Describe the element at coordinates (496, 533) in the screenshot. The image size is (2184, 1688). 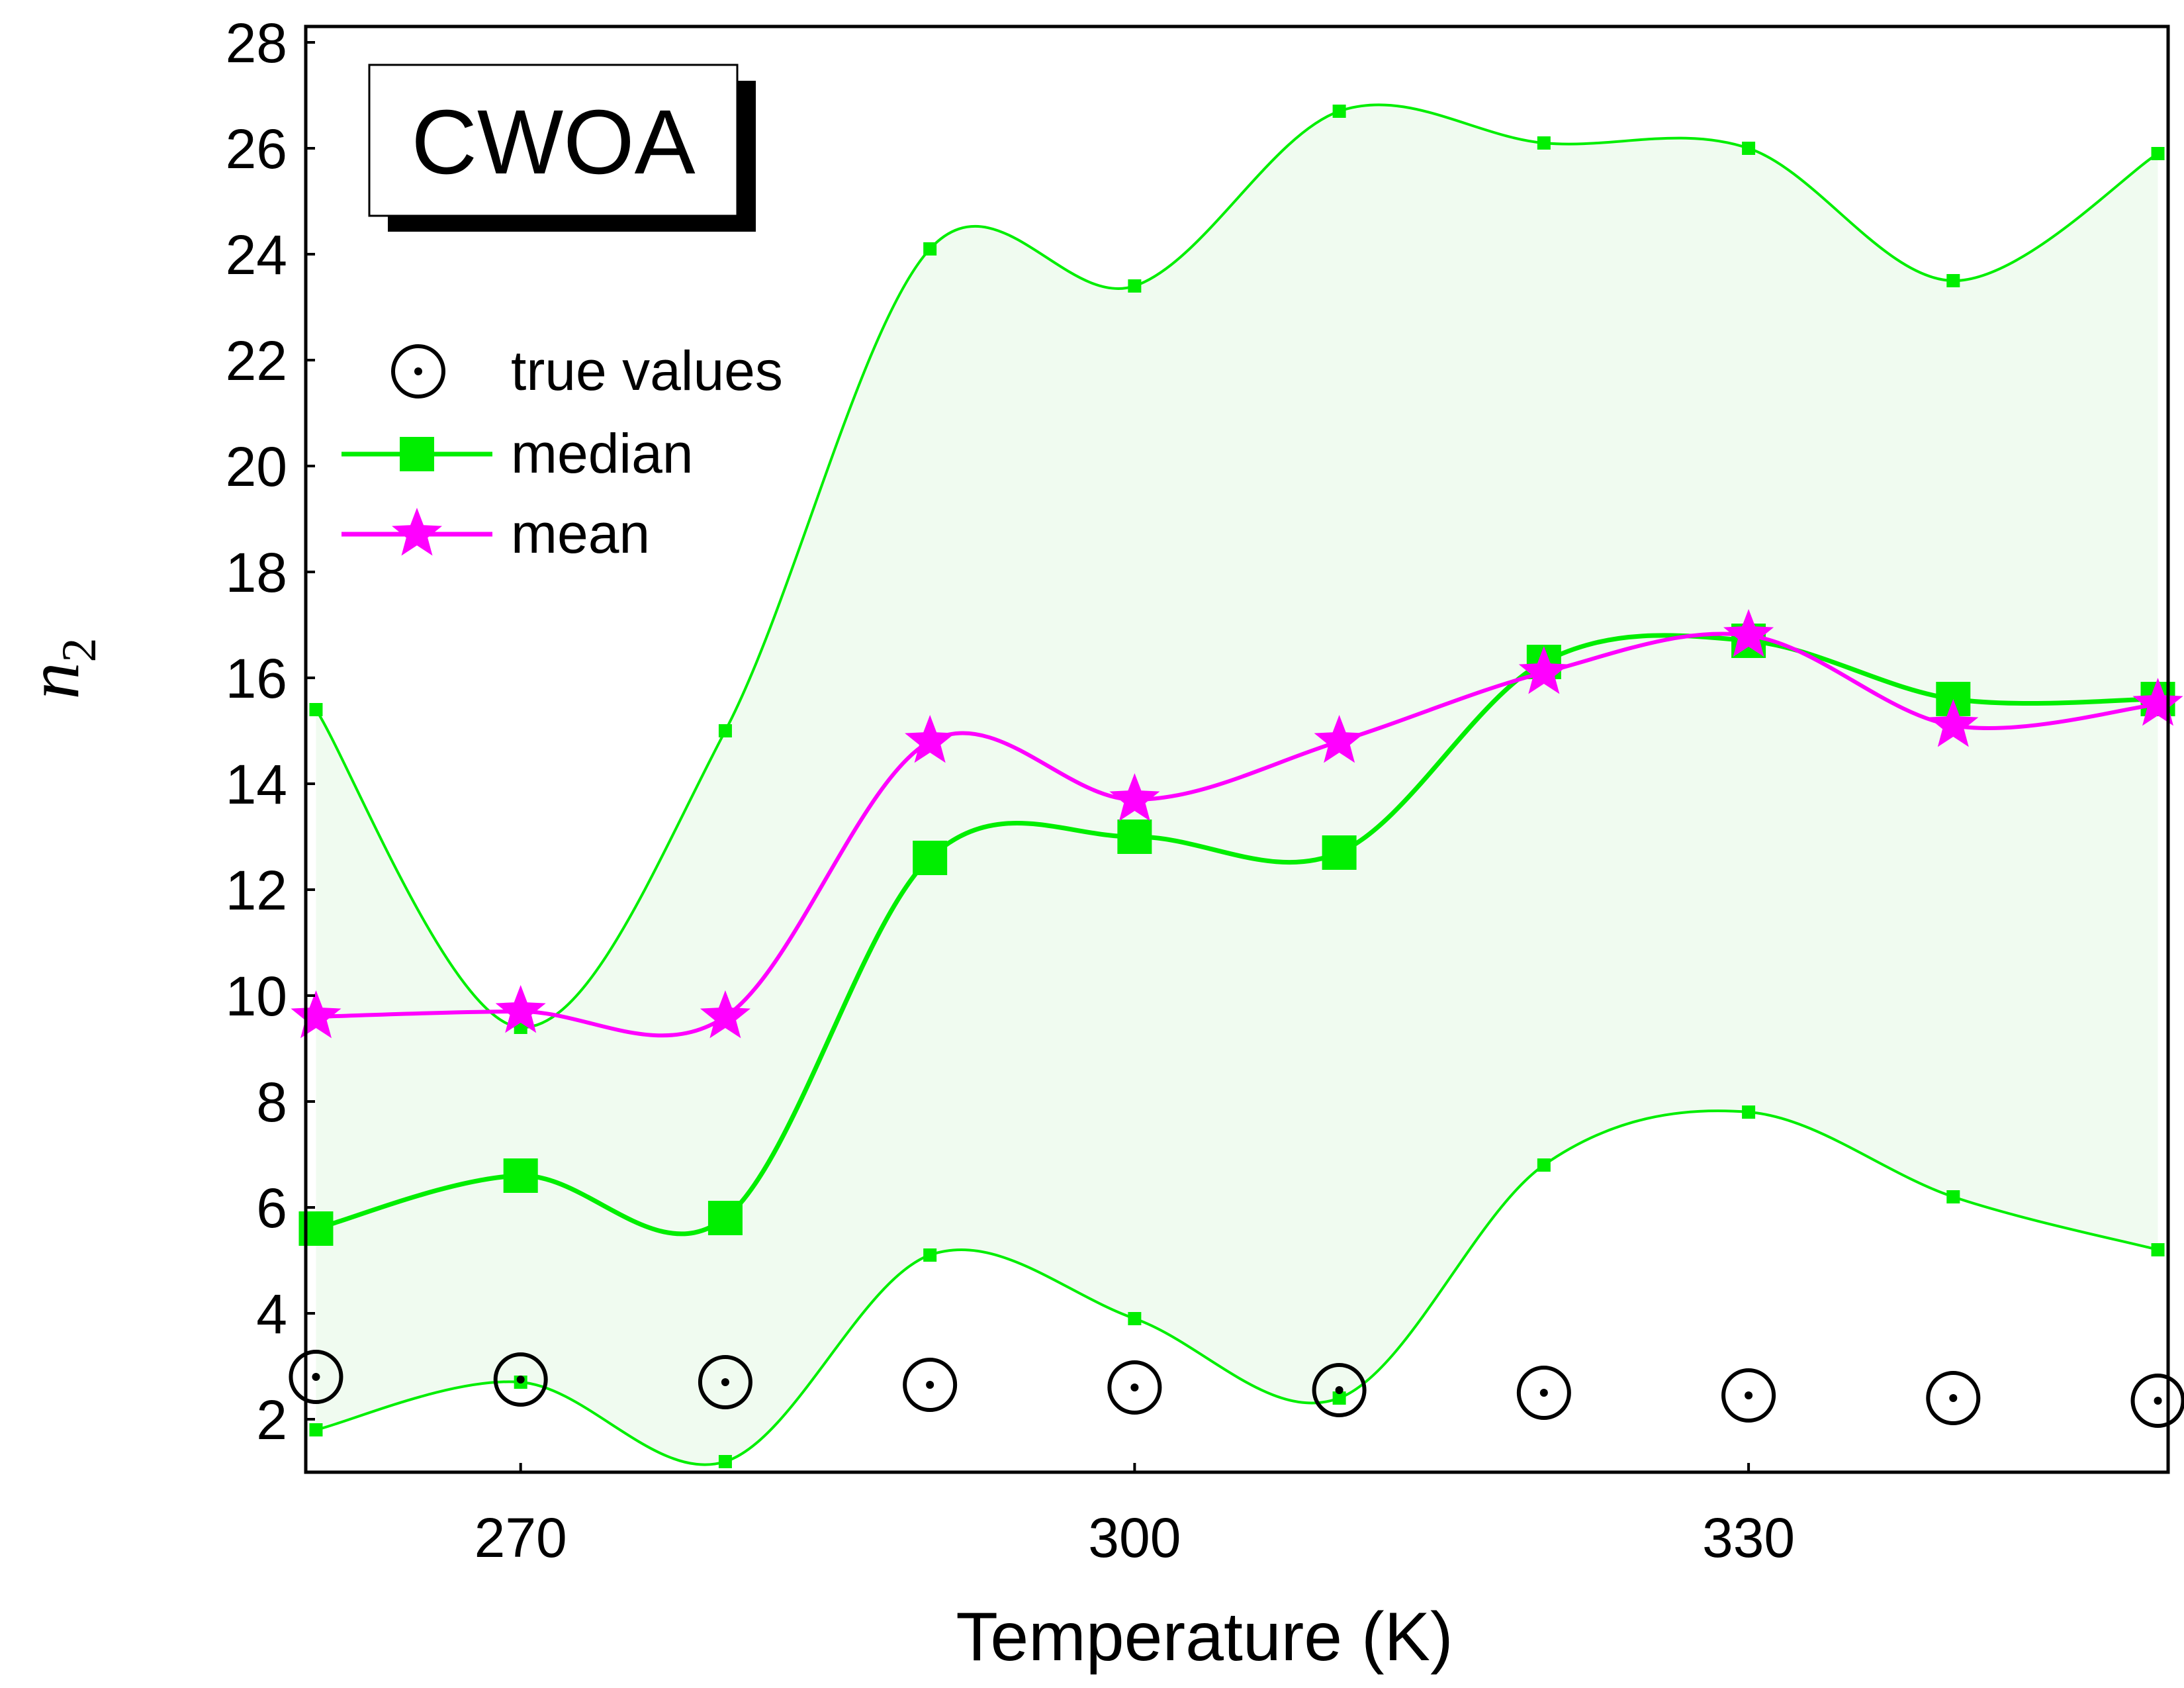
I see `legend-item-mean: mean` at that location.